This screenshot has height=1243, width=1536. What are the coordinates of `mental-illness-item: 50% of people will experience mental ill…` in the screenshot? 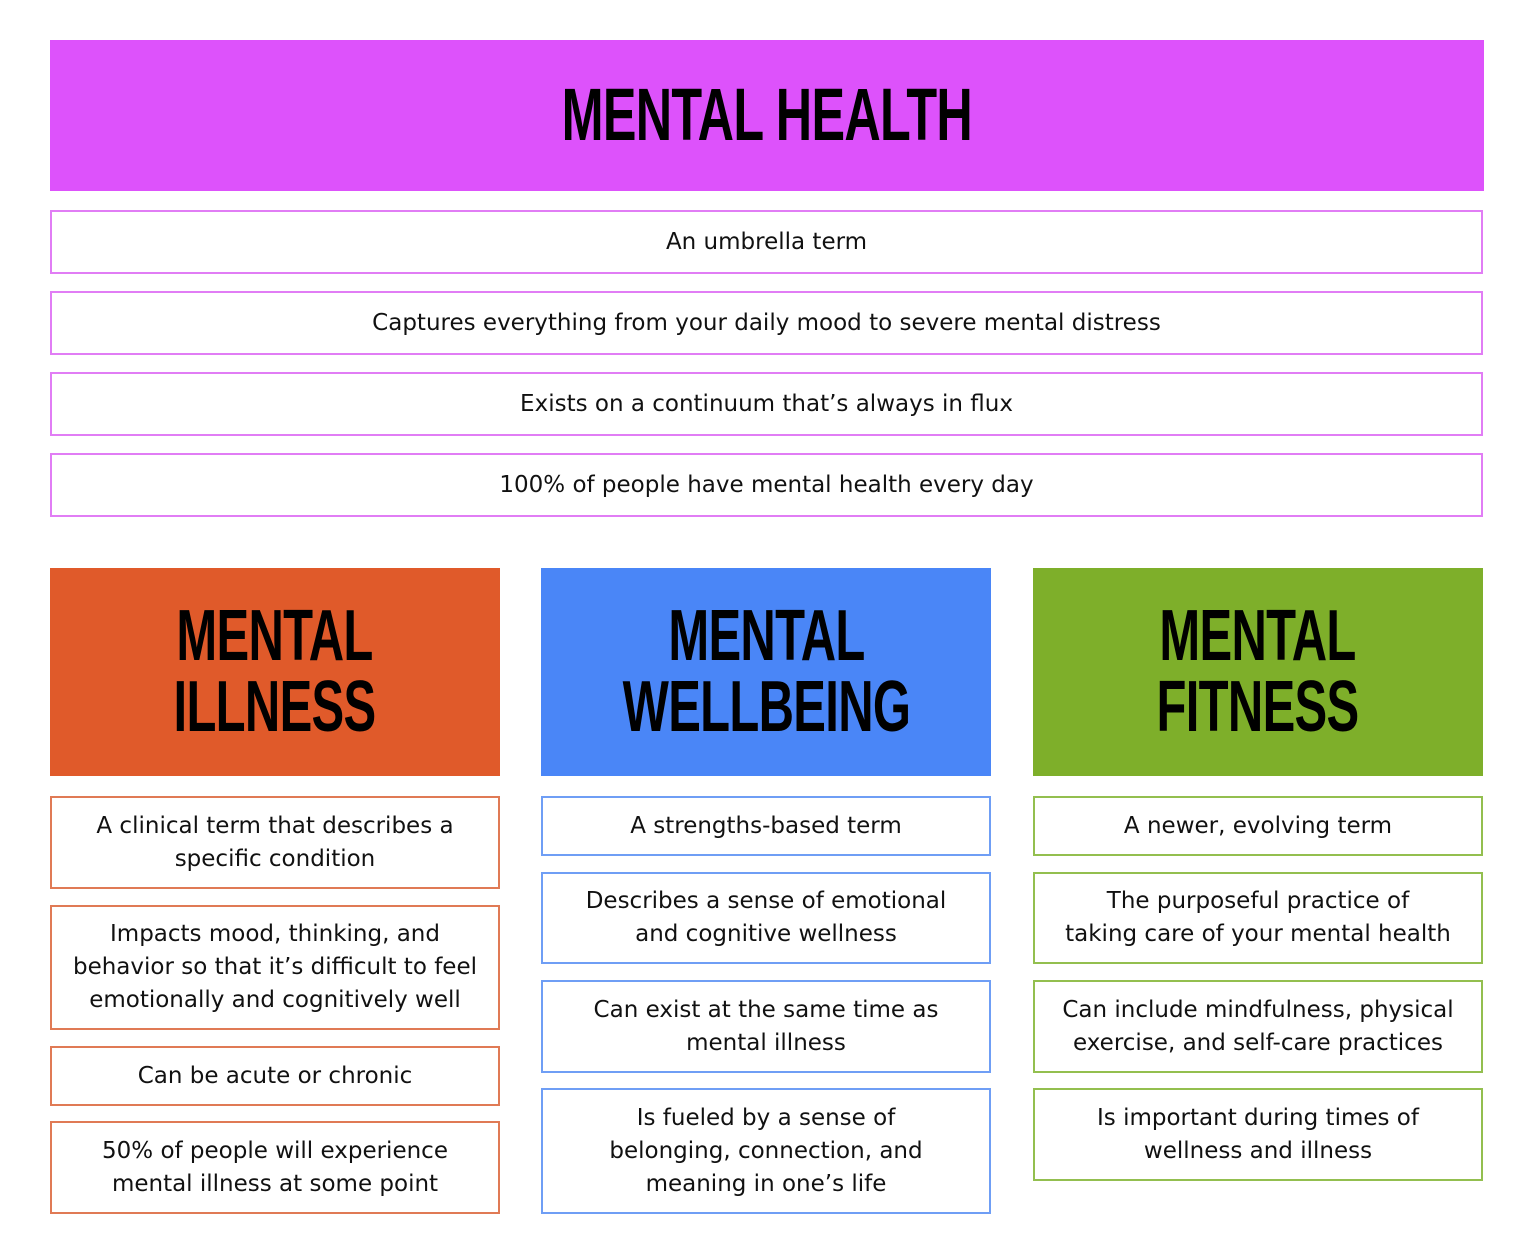 It's located at (275, 1167).